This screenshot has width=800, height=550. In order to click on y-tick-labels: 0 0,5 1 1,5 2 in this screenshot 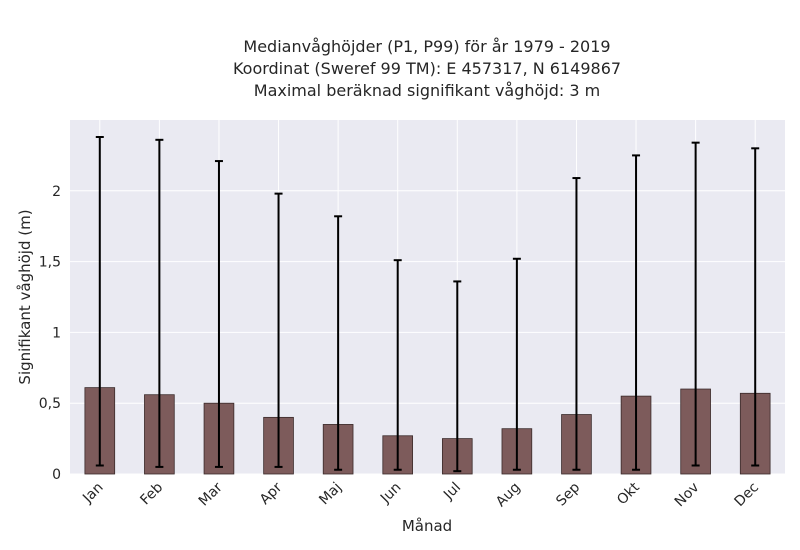, I will do `click(50, 333)`.